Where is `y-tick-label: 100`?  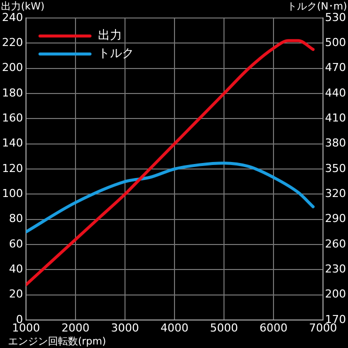
y-tick-label: 100 is located at coordinates (12, 193).